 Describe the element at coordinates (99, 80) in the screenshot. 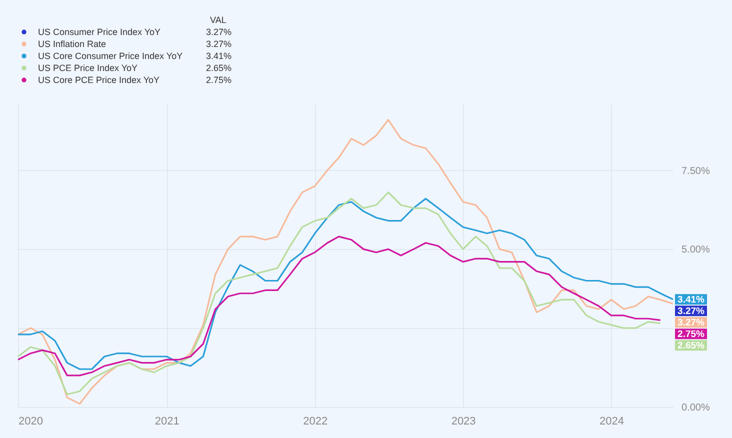

I see `legend-label: US Core PCE Price Index YoY` at that location.